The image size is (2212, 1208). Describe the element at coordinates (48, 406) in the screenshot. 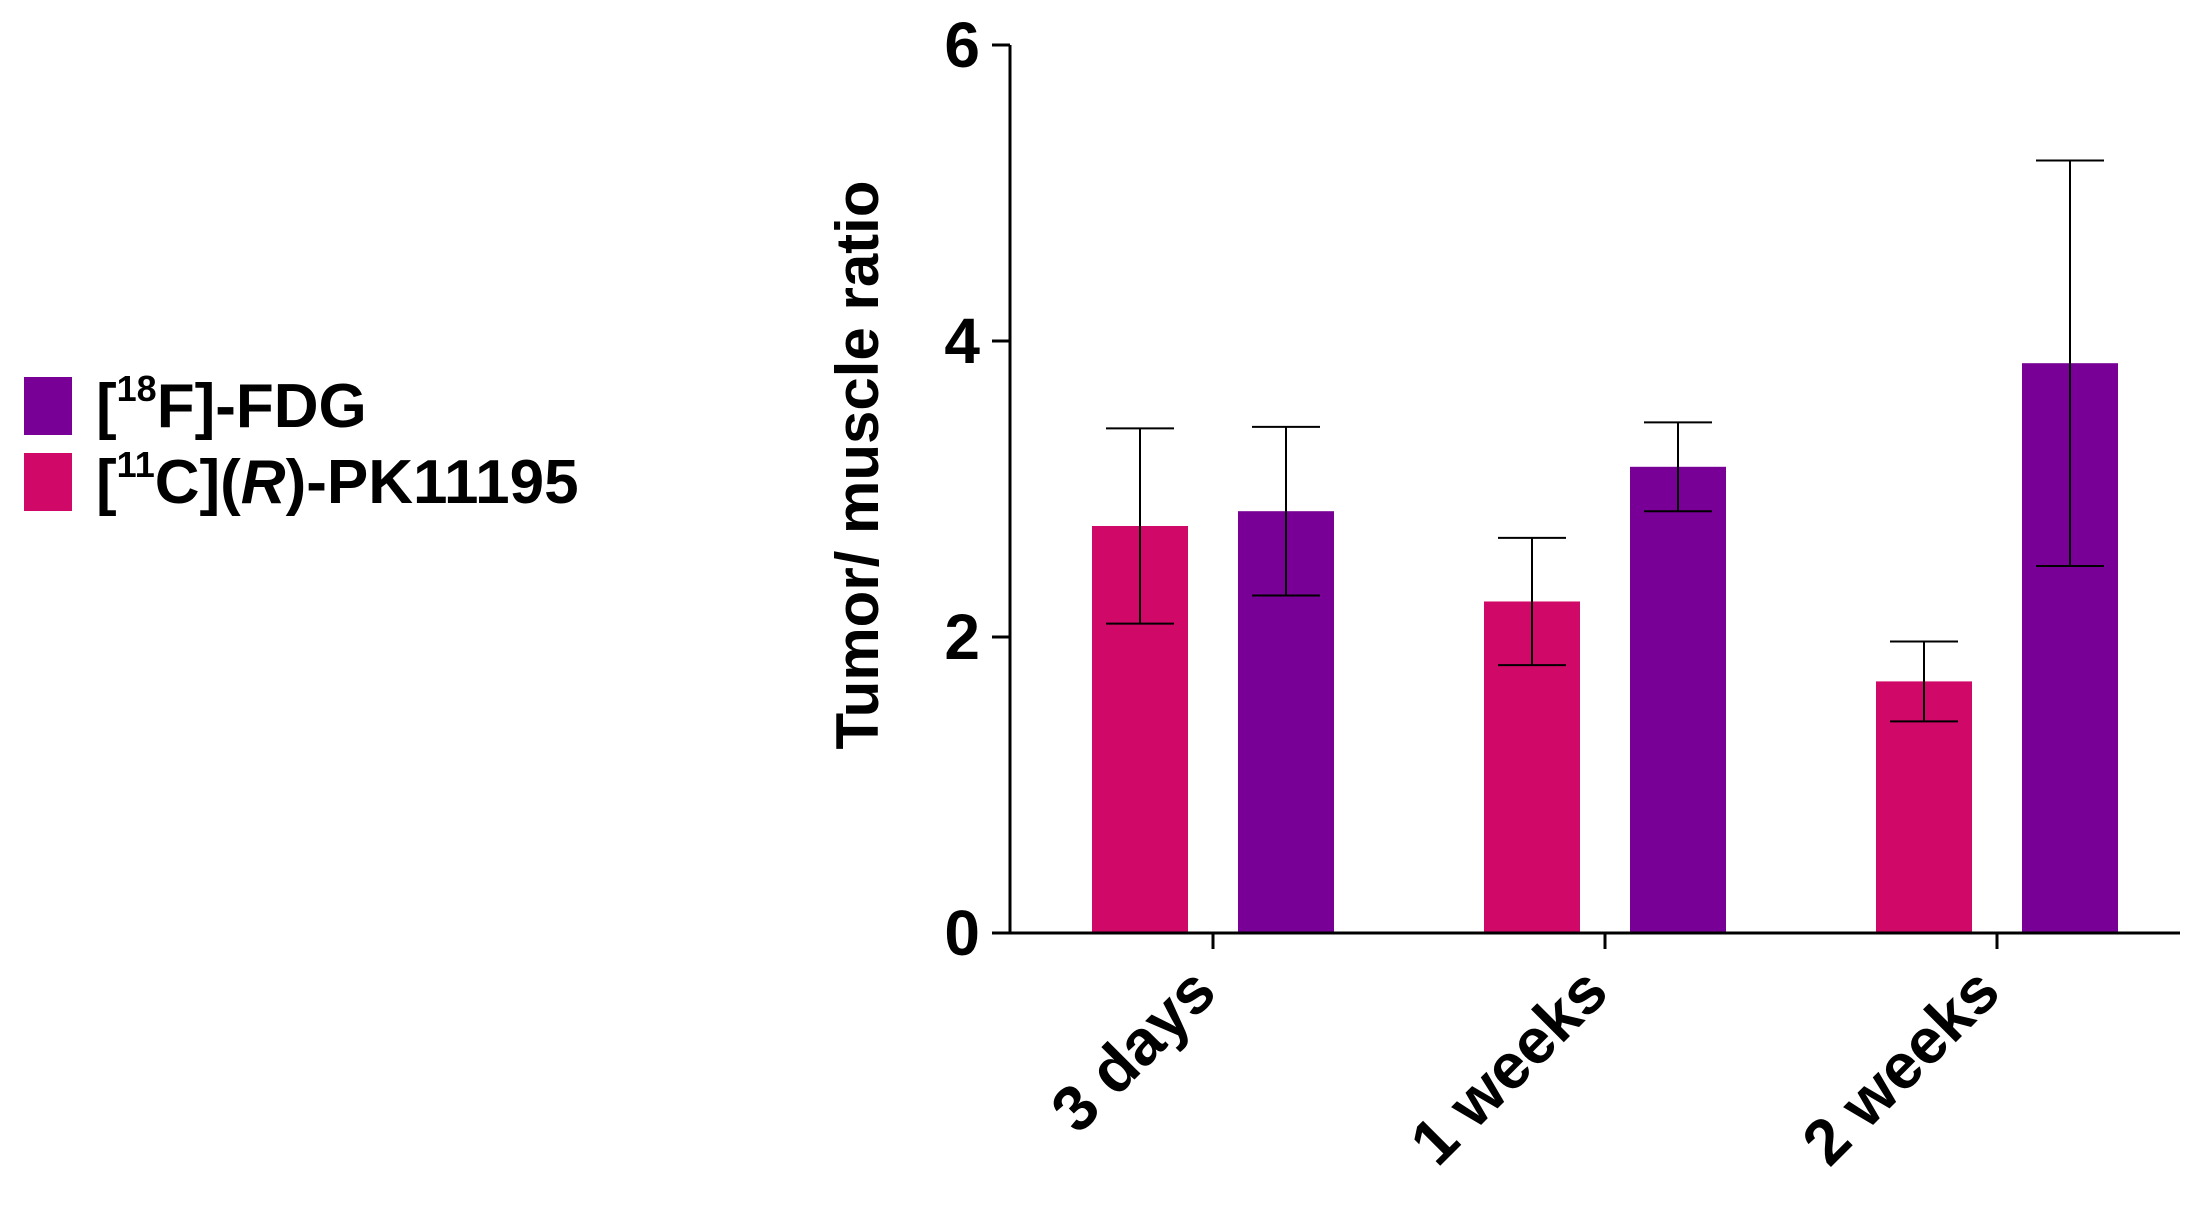

I see `legend-swatch-fdg` at that location.